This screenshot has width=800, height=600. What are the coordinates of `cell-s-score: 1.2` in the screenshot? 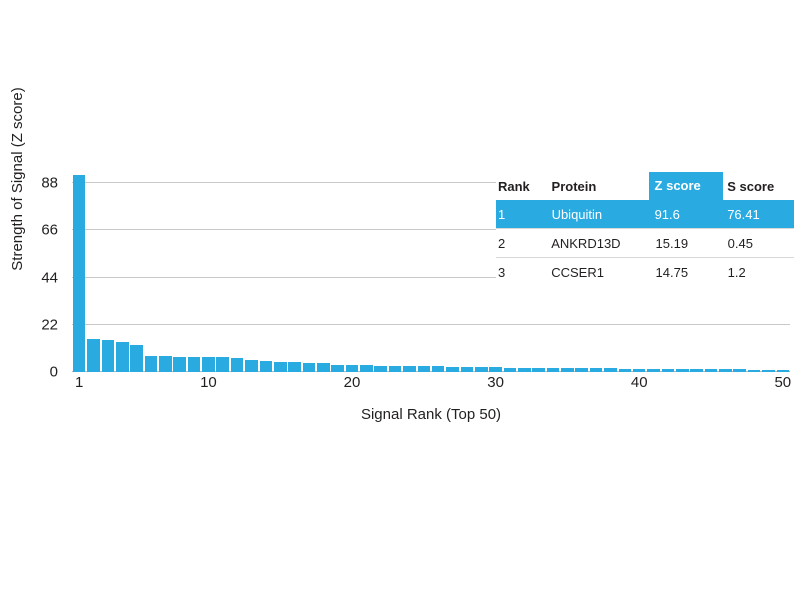 It's located at (736, 272).